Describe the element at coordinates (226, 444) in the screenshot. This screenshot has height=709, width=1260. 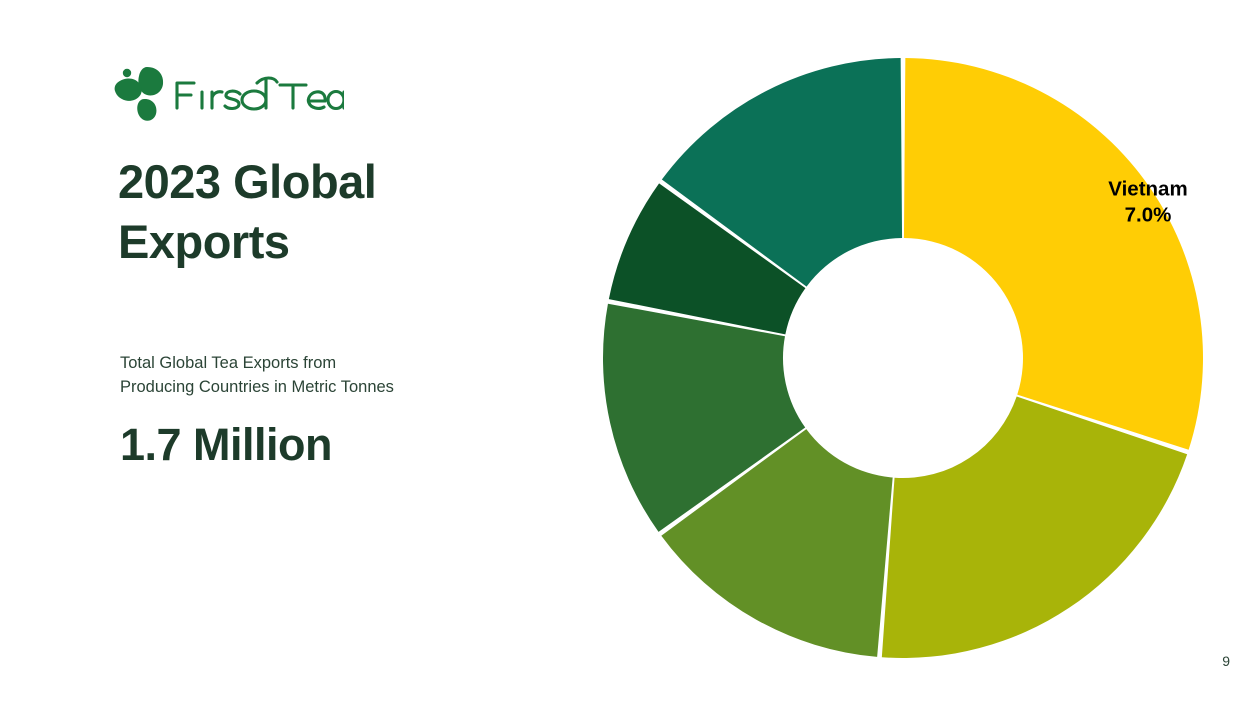
I see `stat-value: 1.7 Million` at that location.